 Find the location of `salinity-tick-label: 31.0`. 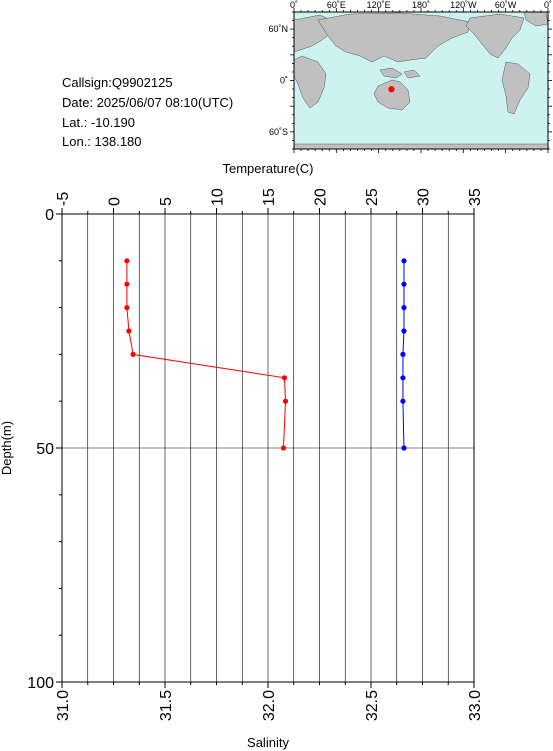

salinity-tick-label: 31.0 is located at coordinates (63, 705).